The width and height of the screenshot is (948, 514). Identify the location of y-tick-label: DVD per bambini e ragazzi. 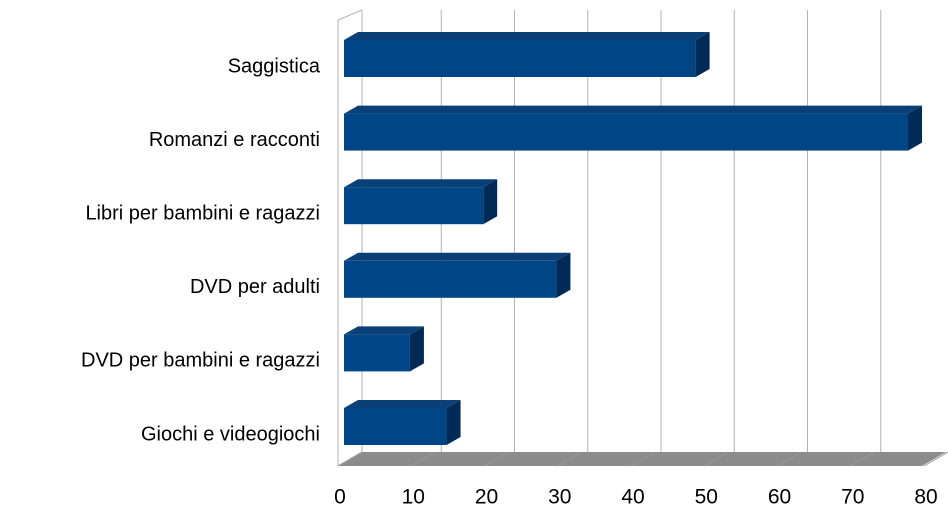
(200, 361).